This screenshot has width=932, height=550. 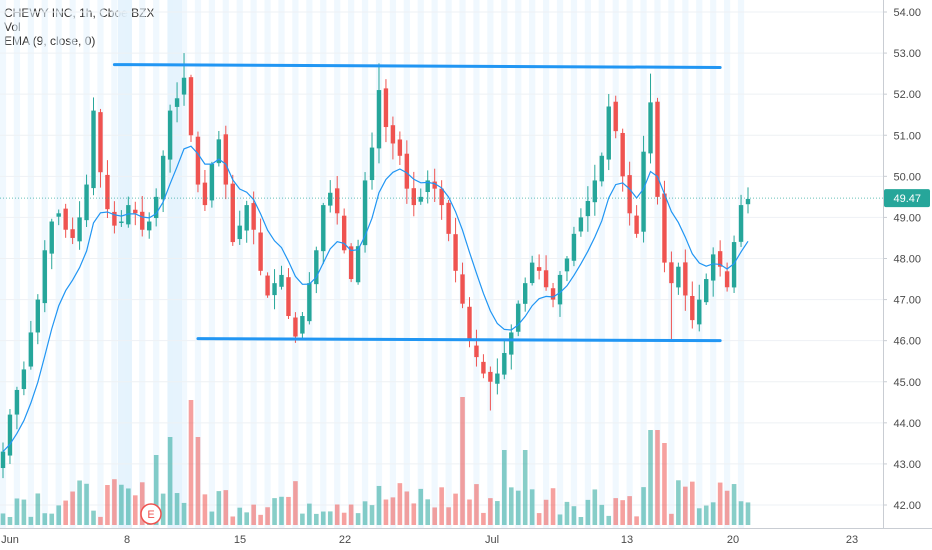 I want to click on x-tick-label: 13, so click(x=627, y=540).